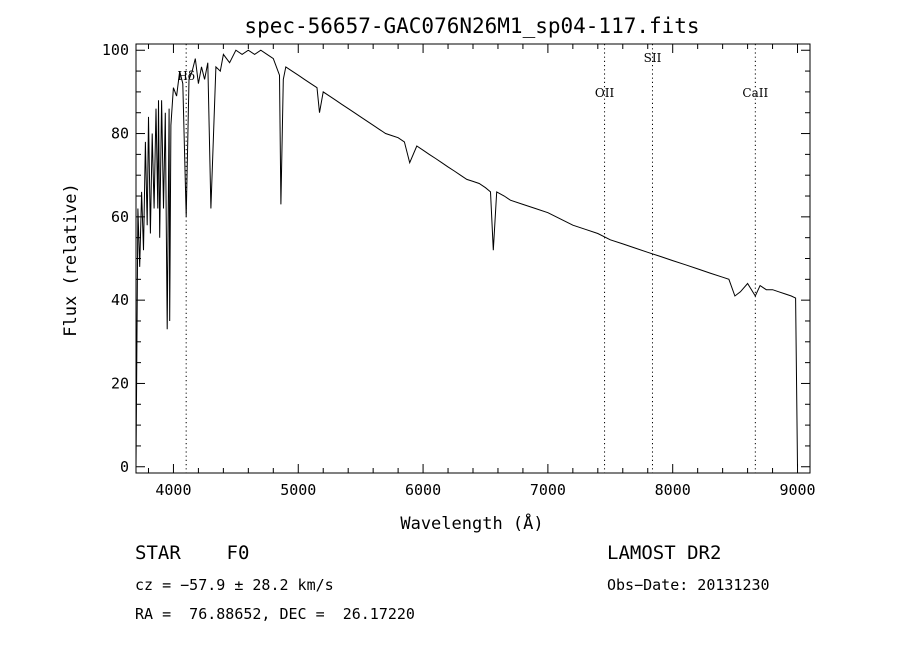 This screenshot has height=650, width=900. I want to click on x-tick-label: 9000, so click(797, 490).